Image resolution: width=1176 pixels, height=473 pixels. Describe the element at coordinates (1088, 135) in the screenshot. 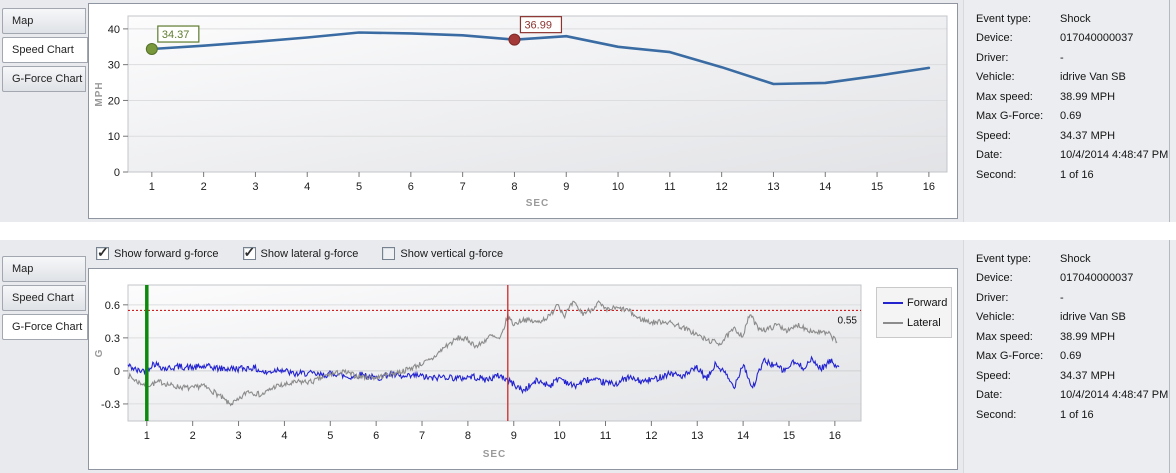

I see `detail-value: 34.37 MPH` at that location.